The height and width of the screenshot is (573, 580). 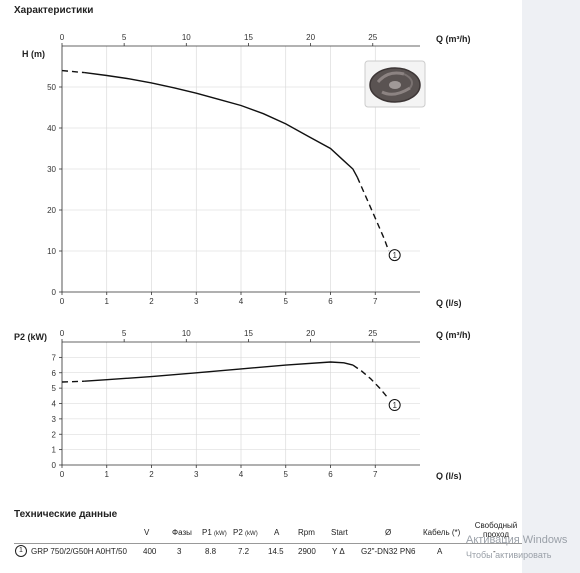 What do you see at coordinates (509, 555) in the screenshot?
I see `watermark-line2: Чтобы активировать` at bounding box center [509, 555].